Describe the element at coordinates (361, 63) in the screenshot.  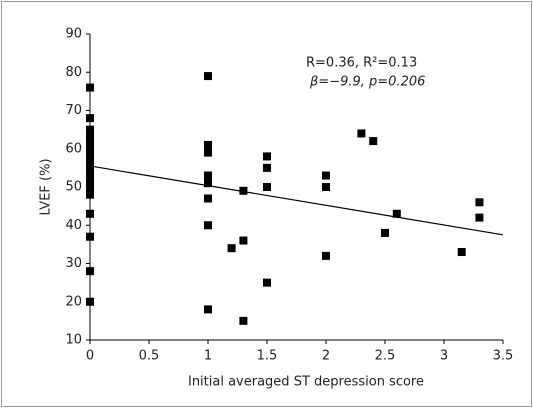
I see `annotation: R=0.36, R²=0.13` at that location.